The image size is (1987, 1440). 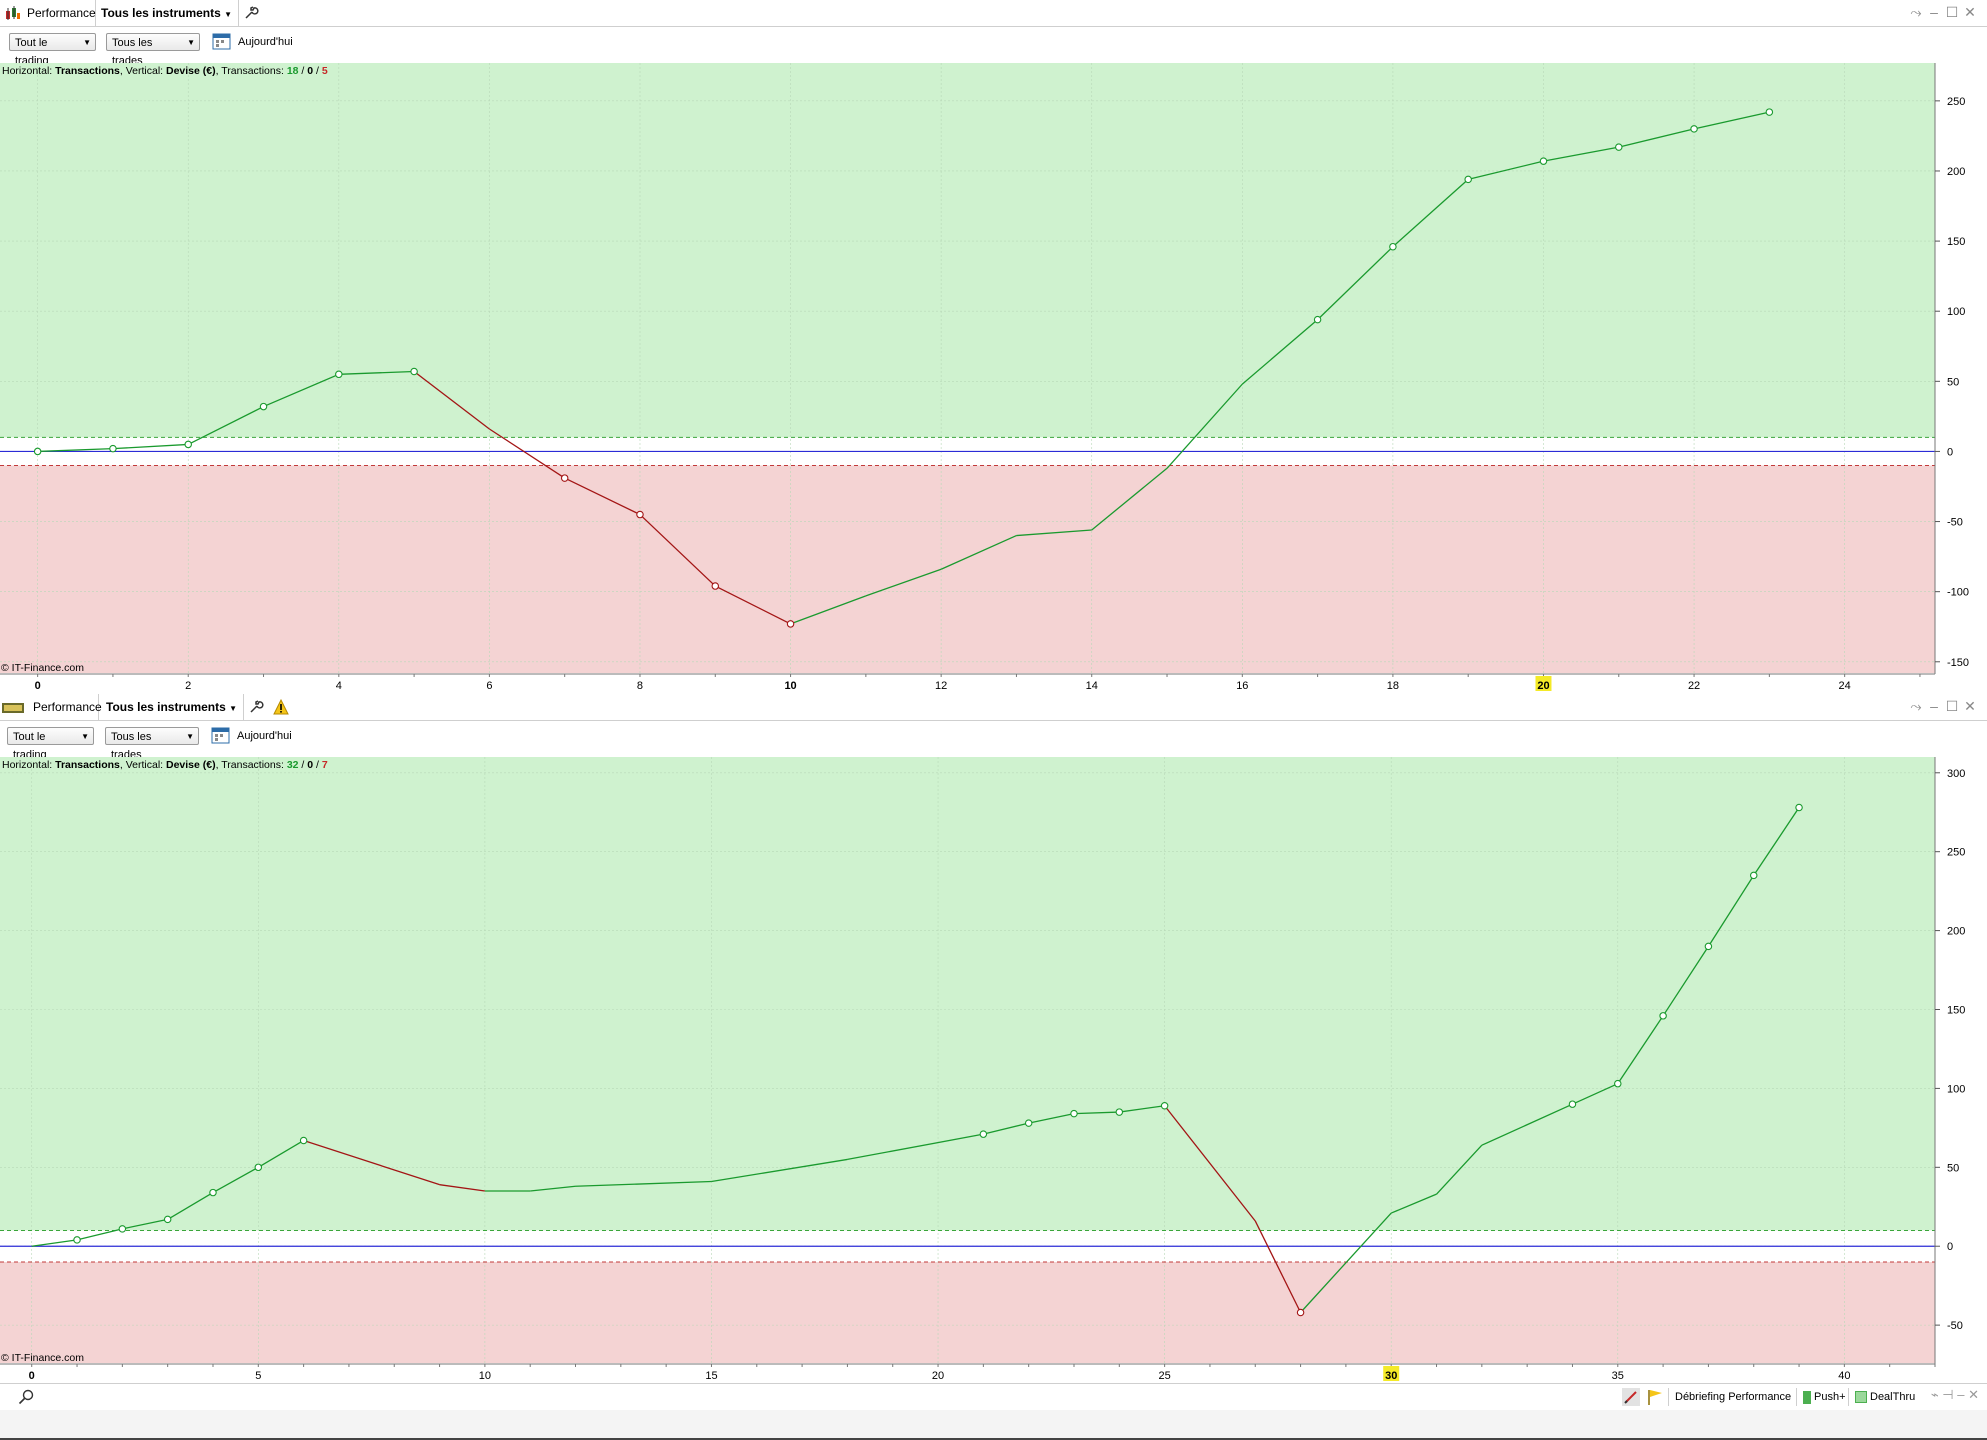 I want to click on x-tick-label: 22, so click(x=1694, y=686).